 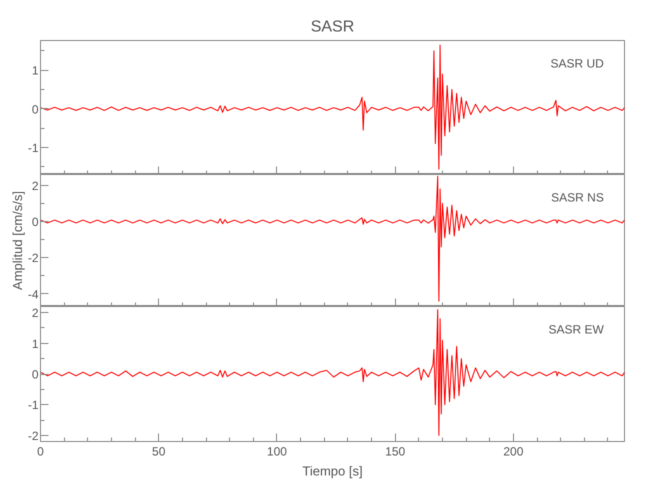 What do you see at coordinates (277, 451) in the screenshot?
I see `x-tick-label: 100` at bounding box center [277, 451].